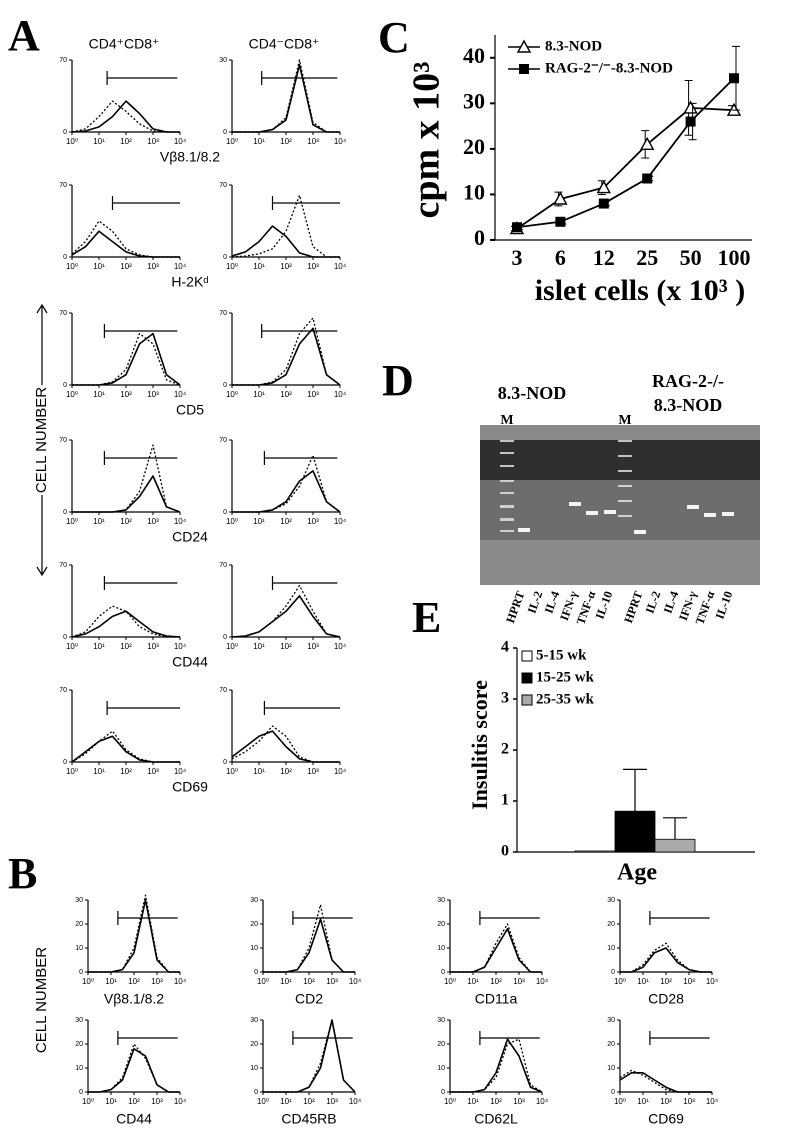 The width and height of the screenshot is (798, 1139). What do you see at coordinates (675, 845) in the screenshot?
I see `bar` at bounding box center [675, 845].